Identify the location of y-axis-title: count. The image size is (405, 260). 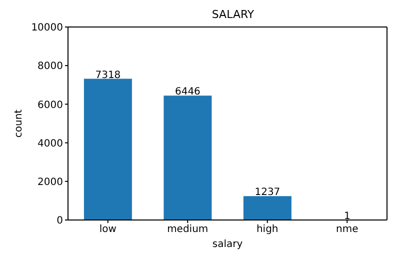
(19, 123).